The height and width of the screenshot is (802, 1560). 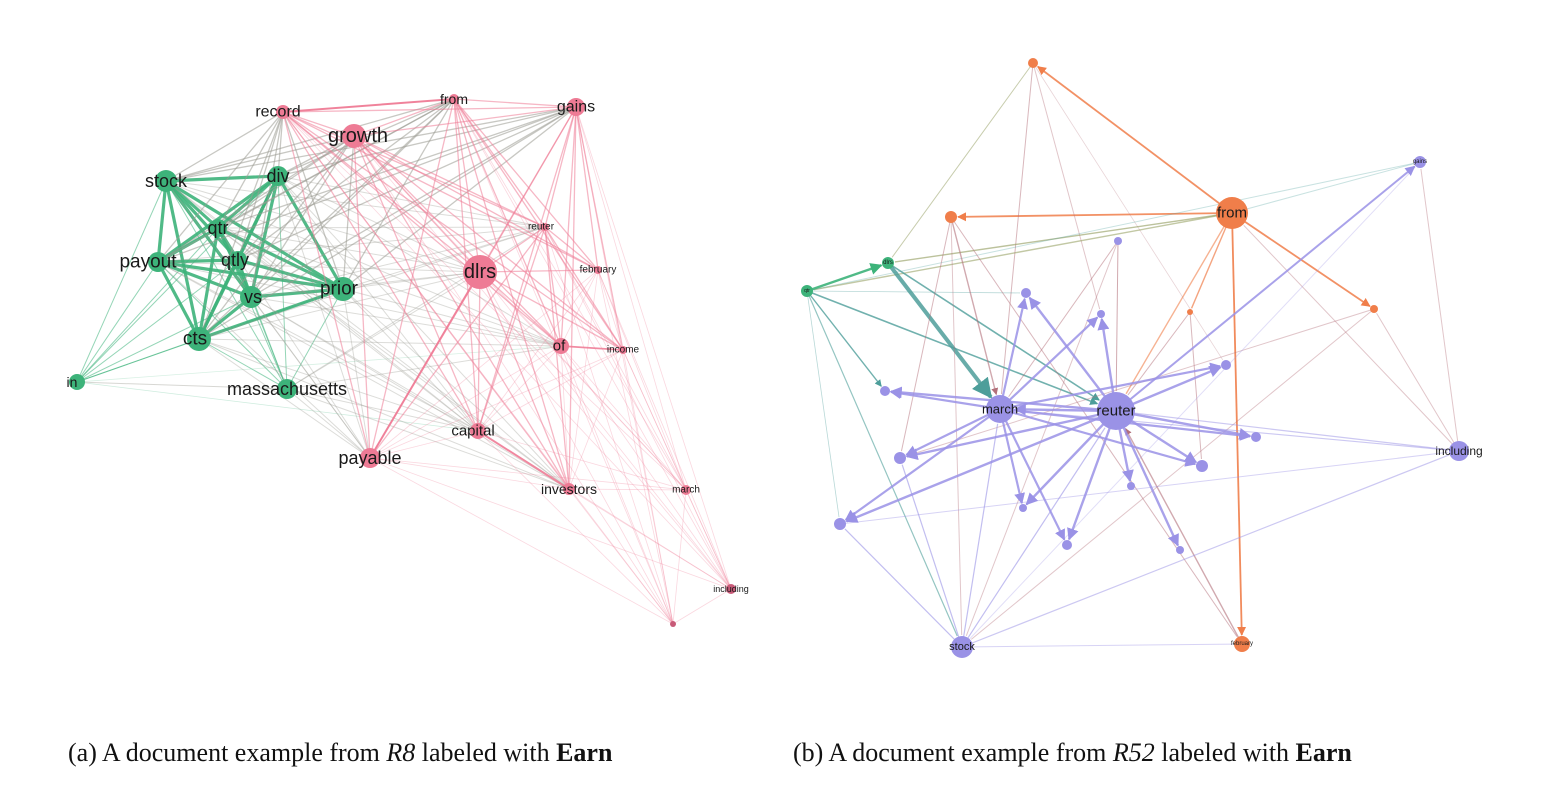 I want to click on node-n11, so click(x=1023, y=508).